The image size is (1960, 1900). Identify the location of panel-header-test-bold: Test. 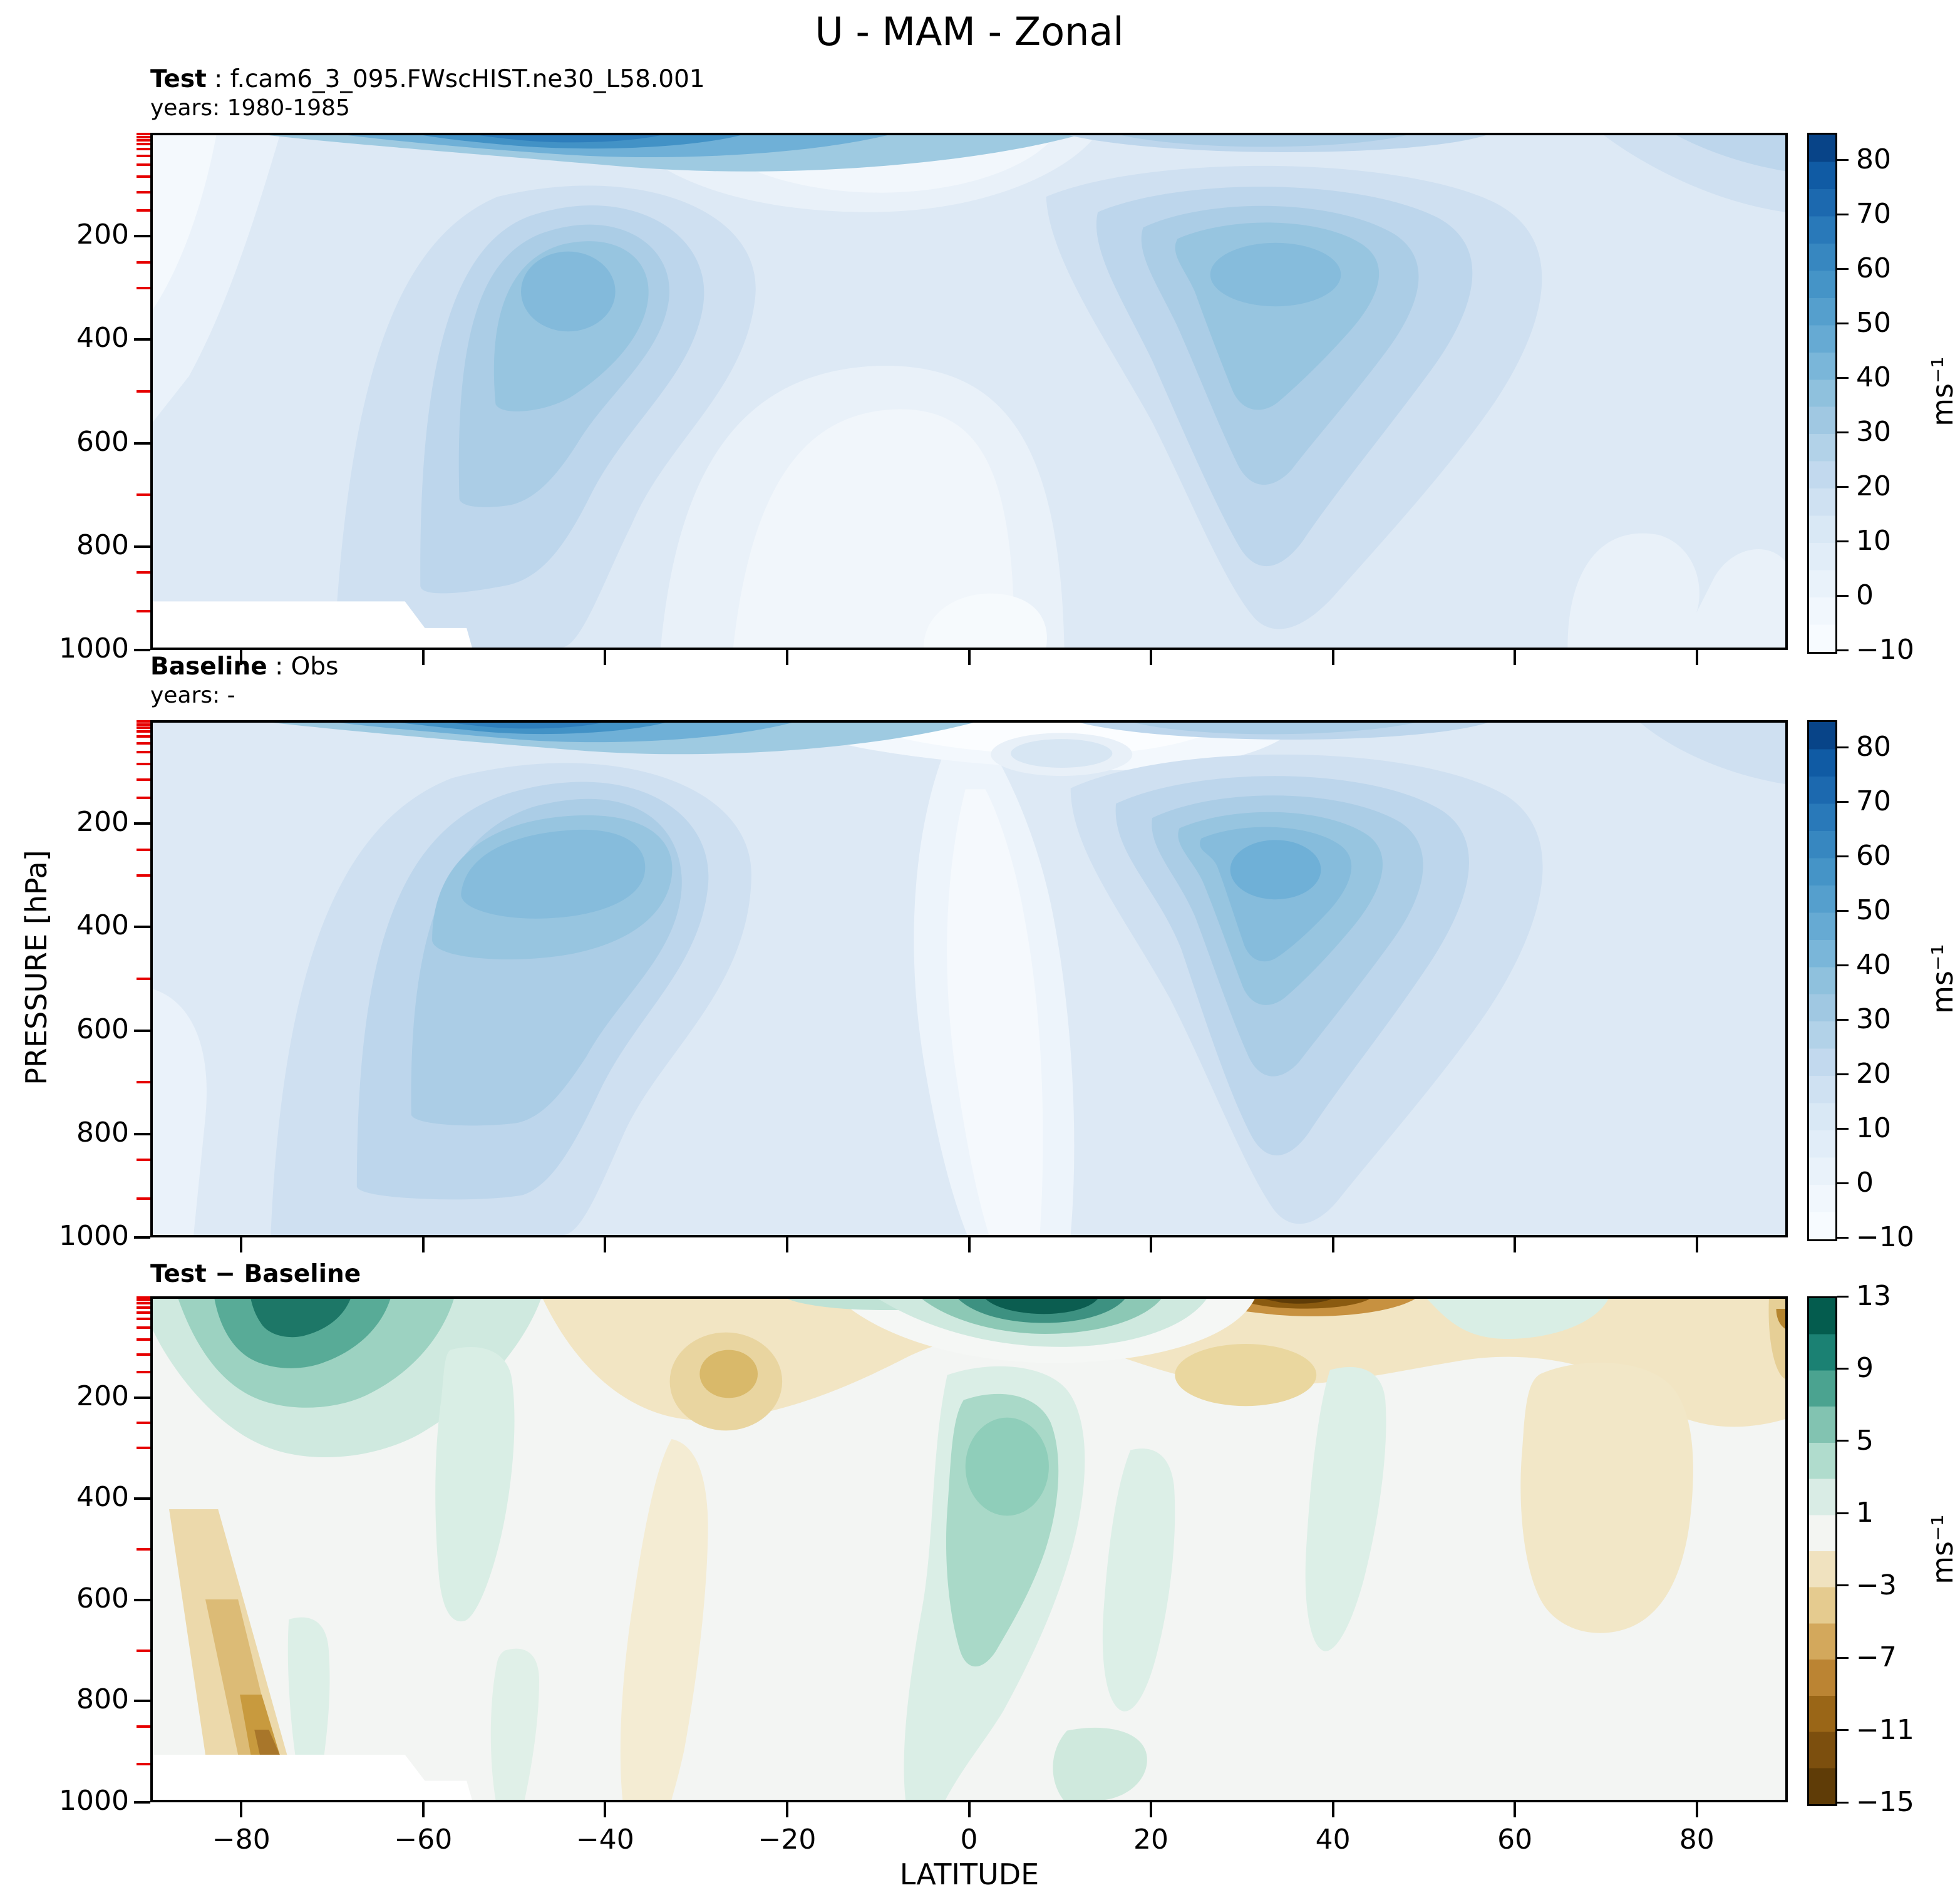
(179, 79).